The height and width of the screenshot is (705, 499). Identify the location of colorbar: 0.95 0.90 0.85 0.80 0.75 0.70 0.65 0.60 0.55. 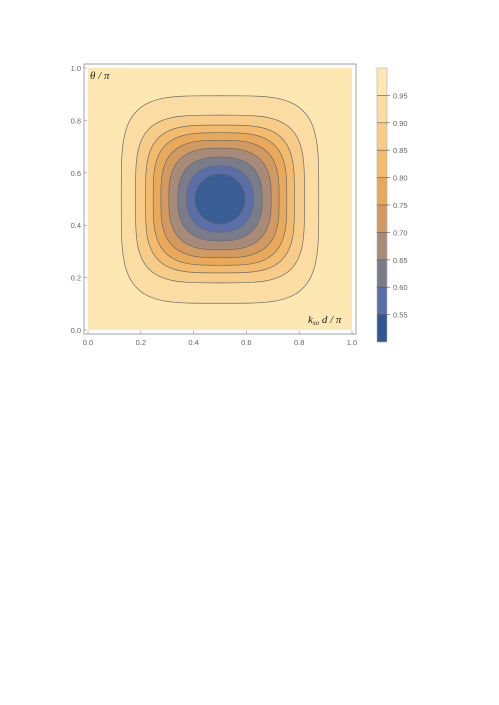
(392, 205).